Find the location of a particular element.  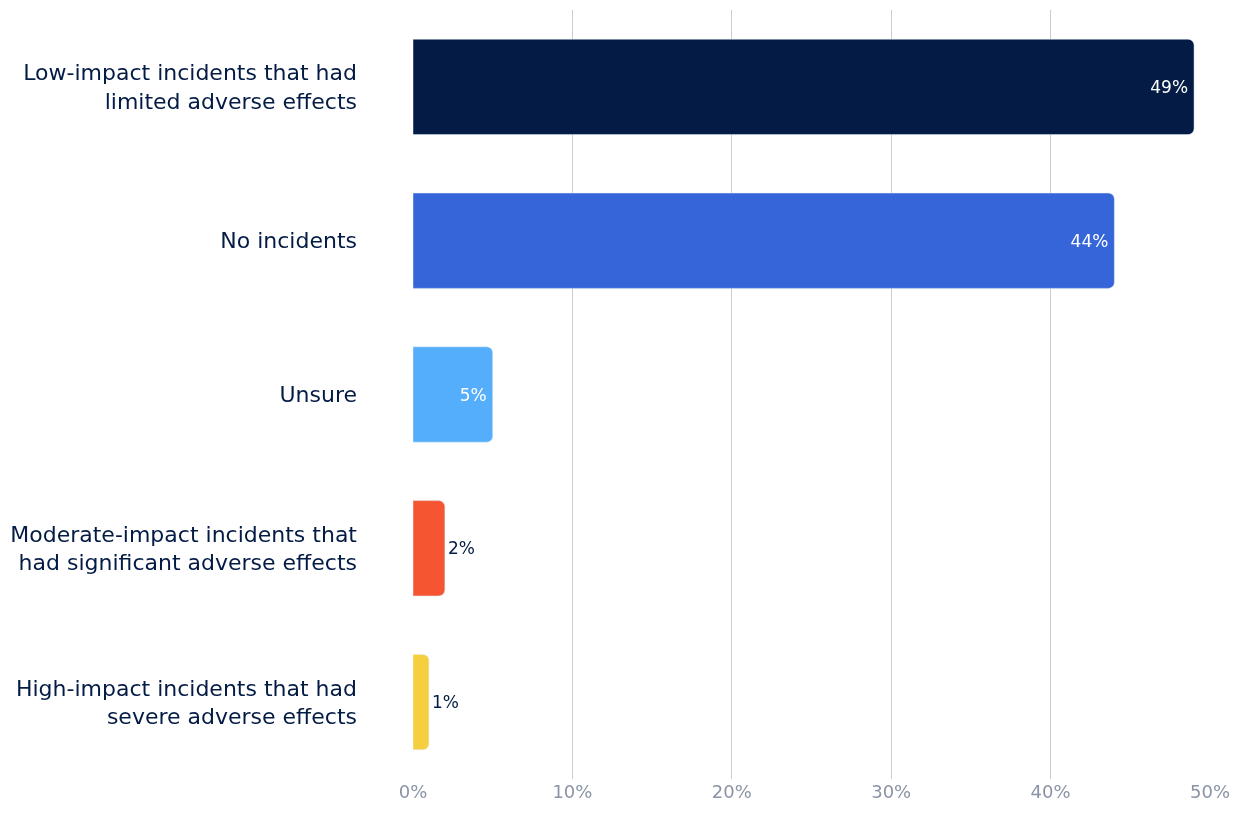

data-label: 5% is located at coordinates (473, 394).